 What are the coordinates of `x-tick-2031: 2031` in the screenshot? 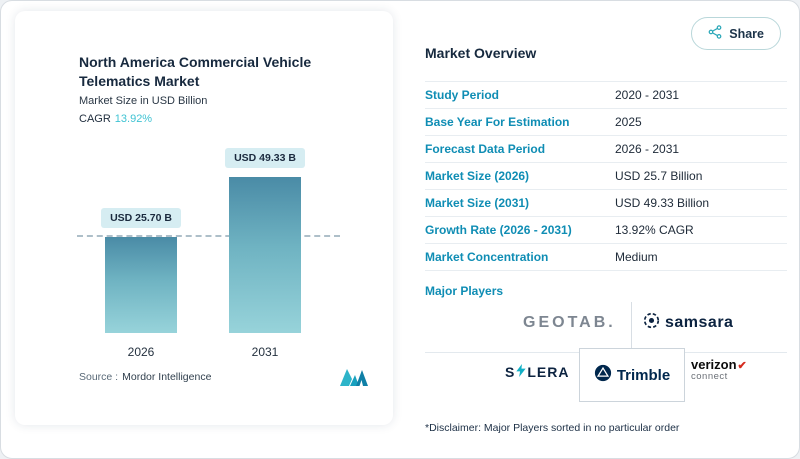 It's located at (265, 352).